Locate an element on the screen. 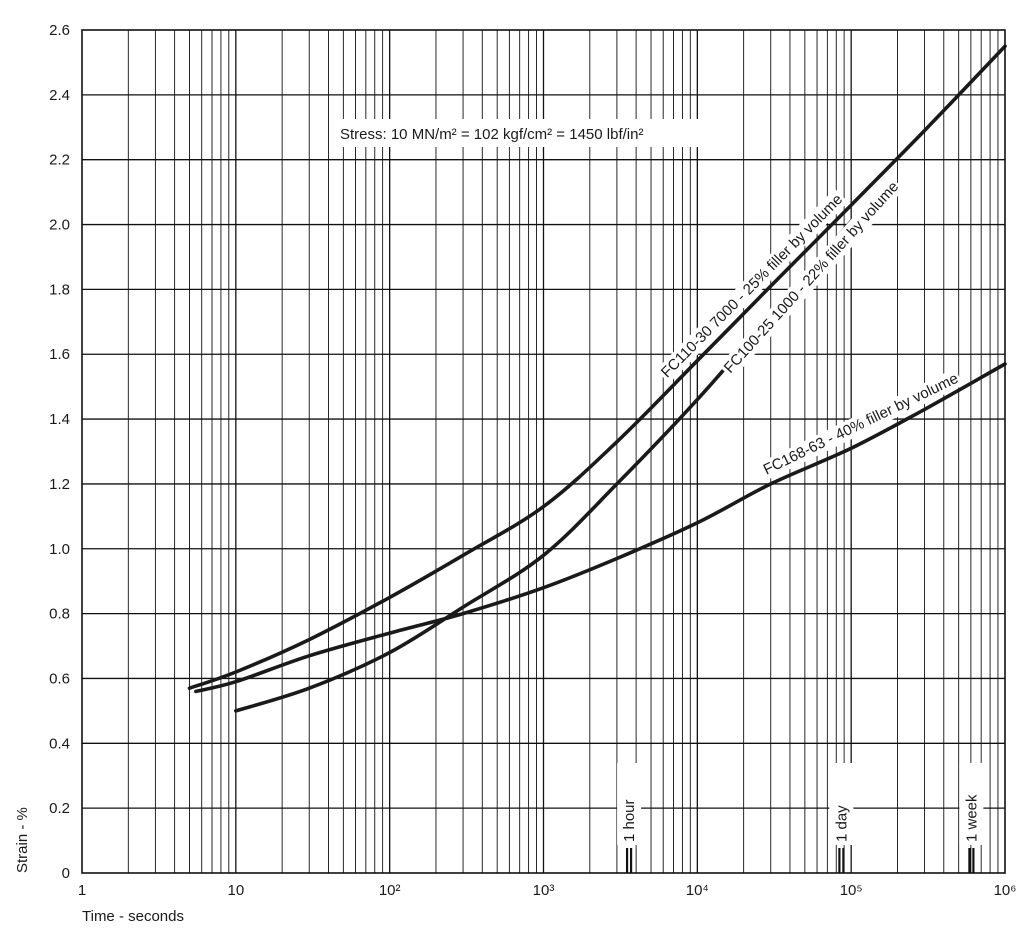 Image resolution: width=1028 pixels, height=936 pixels. y-tick-label: 2.2 is located at coordinates (59, 160).